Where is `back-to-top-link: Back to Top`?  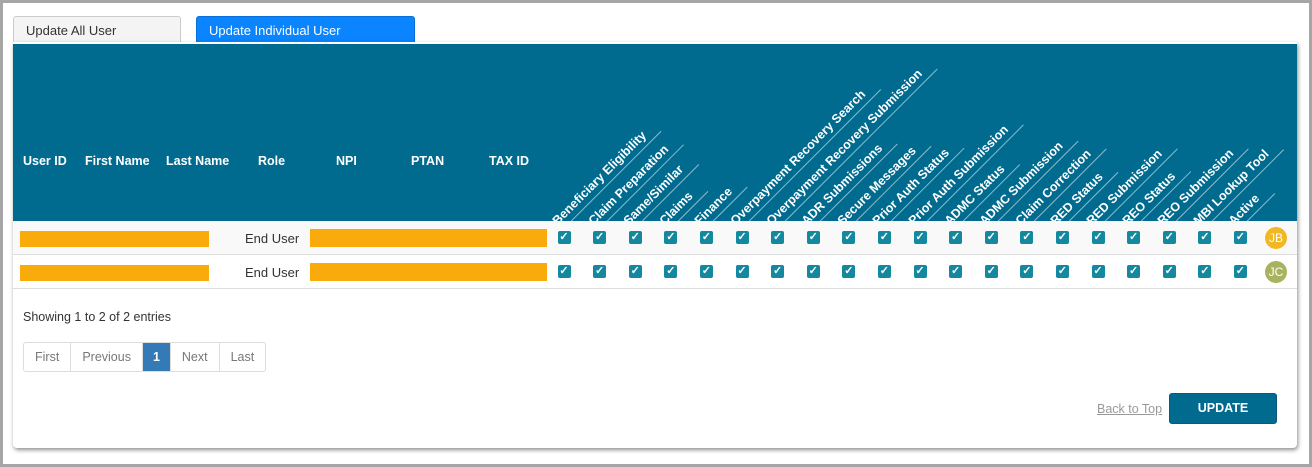
back-to-top-link: Back to Top is located at coordinates (1130, 409).